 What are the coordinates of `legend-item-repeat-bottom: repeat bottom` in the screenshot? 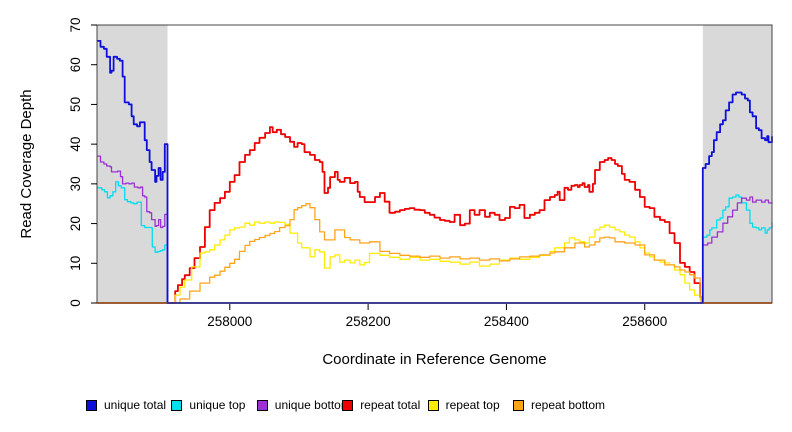 It's located at (559, 405).